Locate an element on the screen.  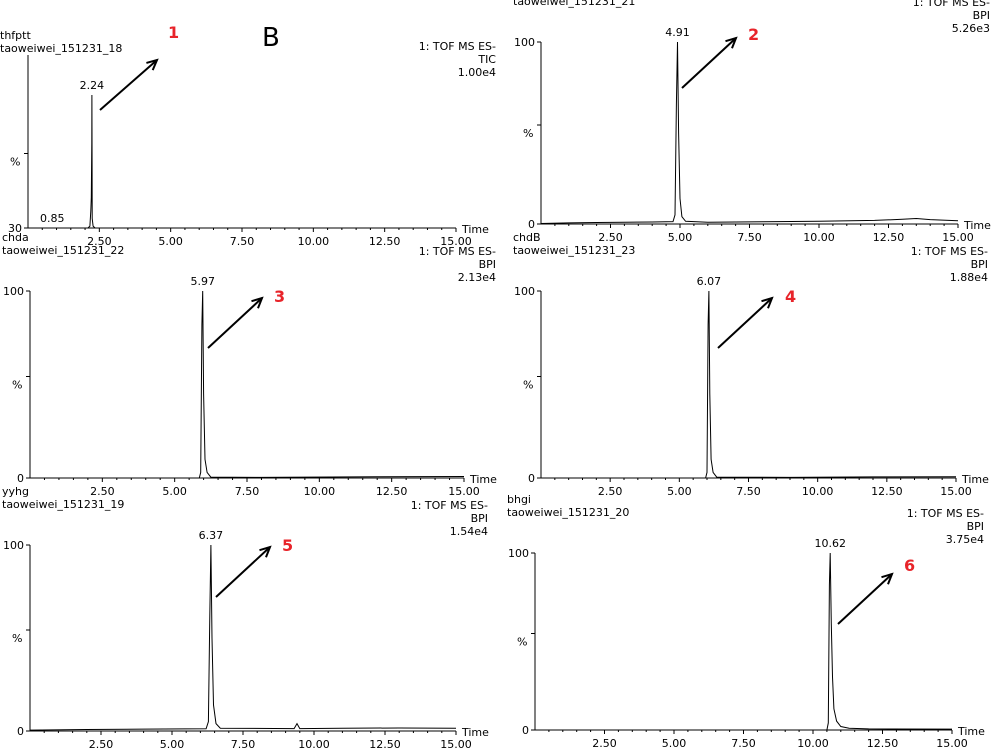
file-name: taoweiwei_151231_22 is located at coordinates (63, 250).